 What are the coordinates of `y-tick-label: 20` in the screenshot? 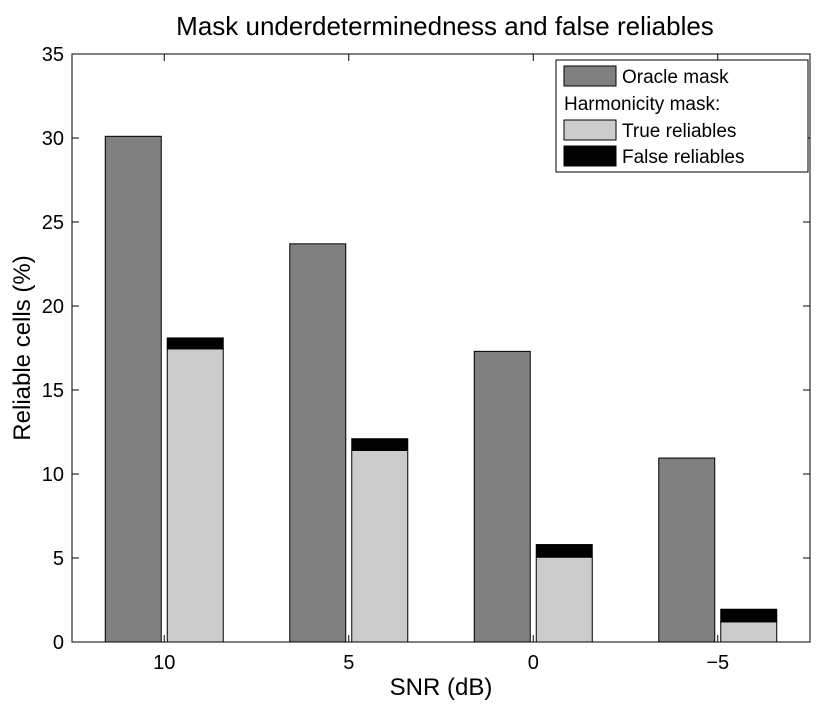 It's located at (53, 307).